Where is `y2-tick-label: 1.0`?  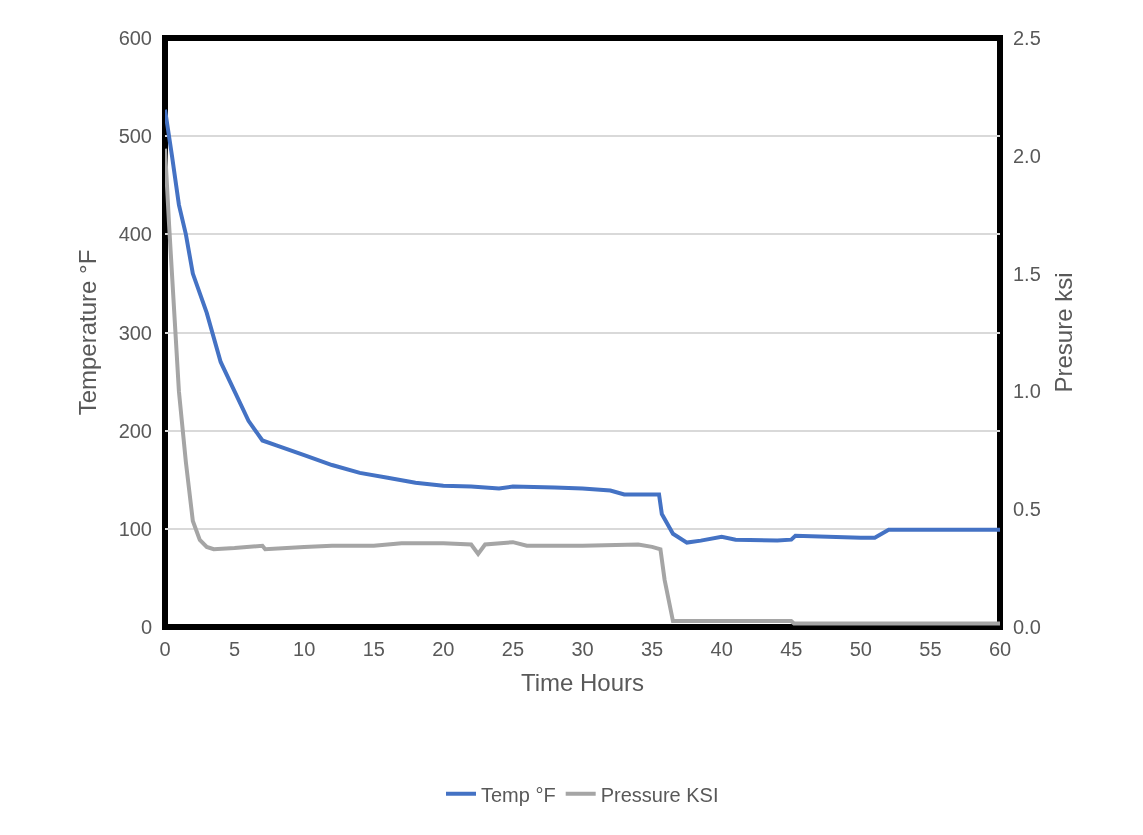
y2-tick-label: 1.0 is located at coordinates (1027, 391).